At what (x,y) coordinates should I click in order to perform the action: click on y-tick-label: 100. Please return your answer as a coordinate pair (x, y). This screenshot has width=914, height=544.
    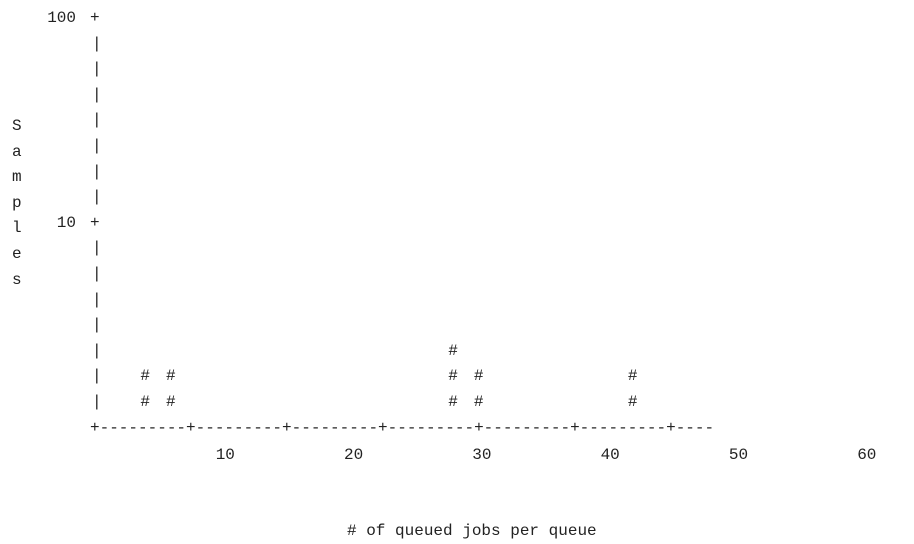
    Looking at the image, I should click on (61, 18).